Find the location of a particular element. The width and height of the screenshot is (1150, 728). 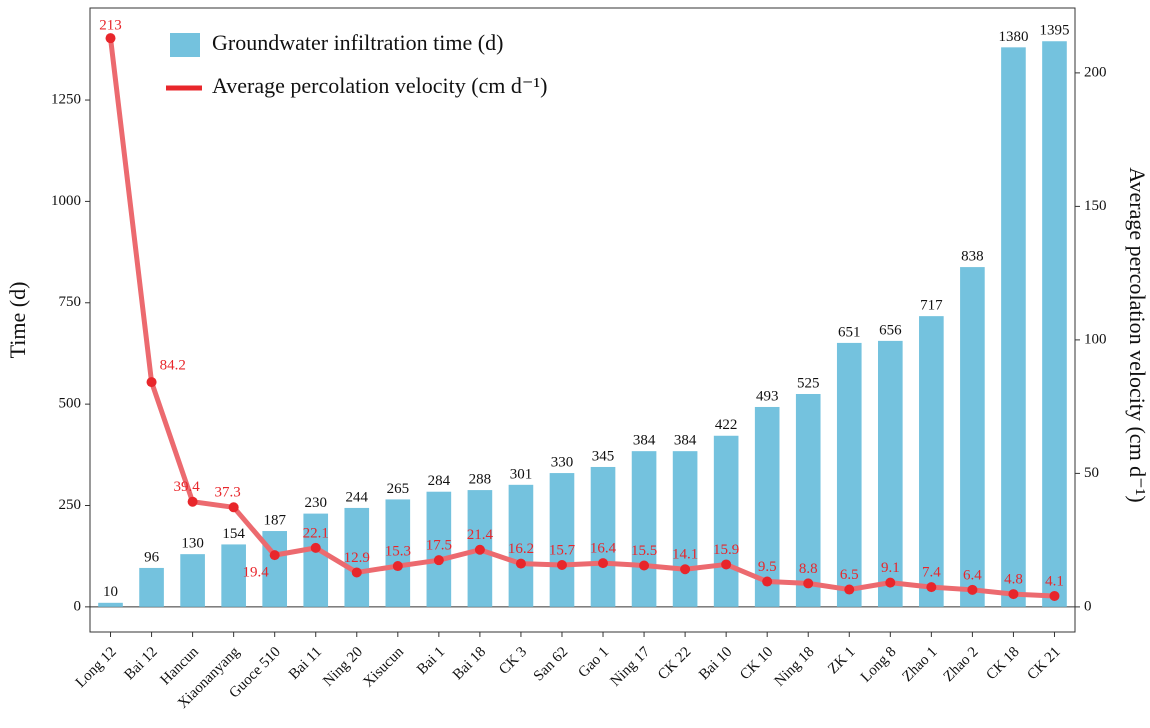

bar-label: 656 is located at coordinates (890, 330).